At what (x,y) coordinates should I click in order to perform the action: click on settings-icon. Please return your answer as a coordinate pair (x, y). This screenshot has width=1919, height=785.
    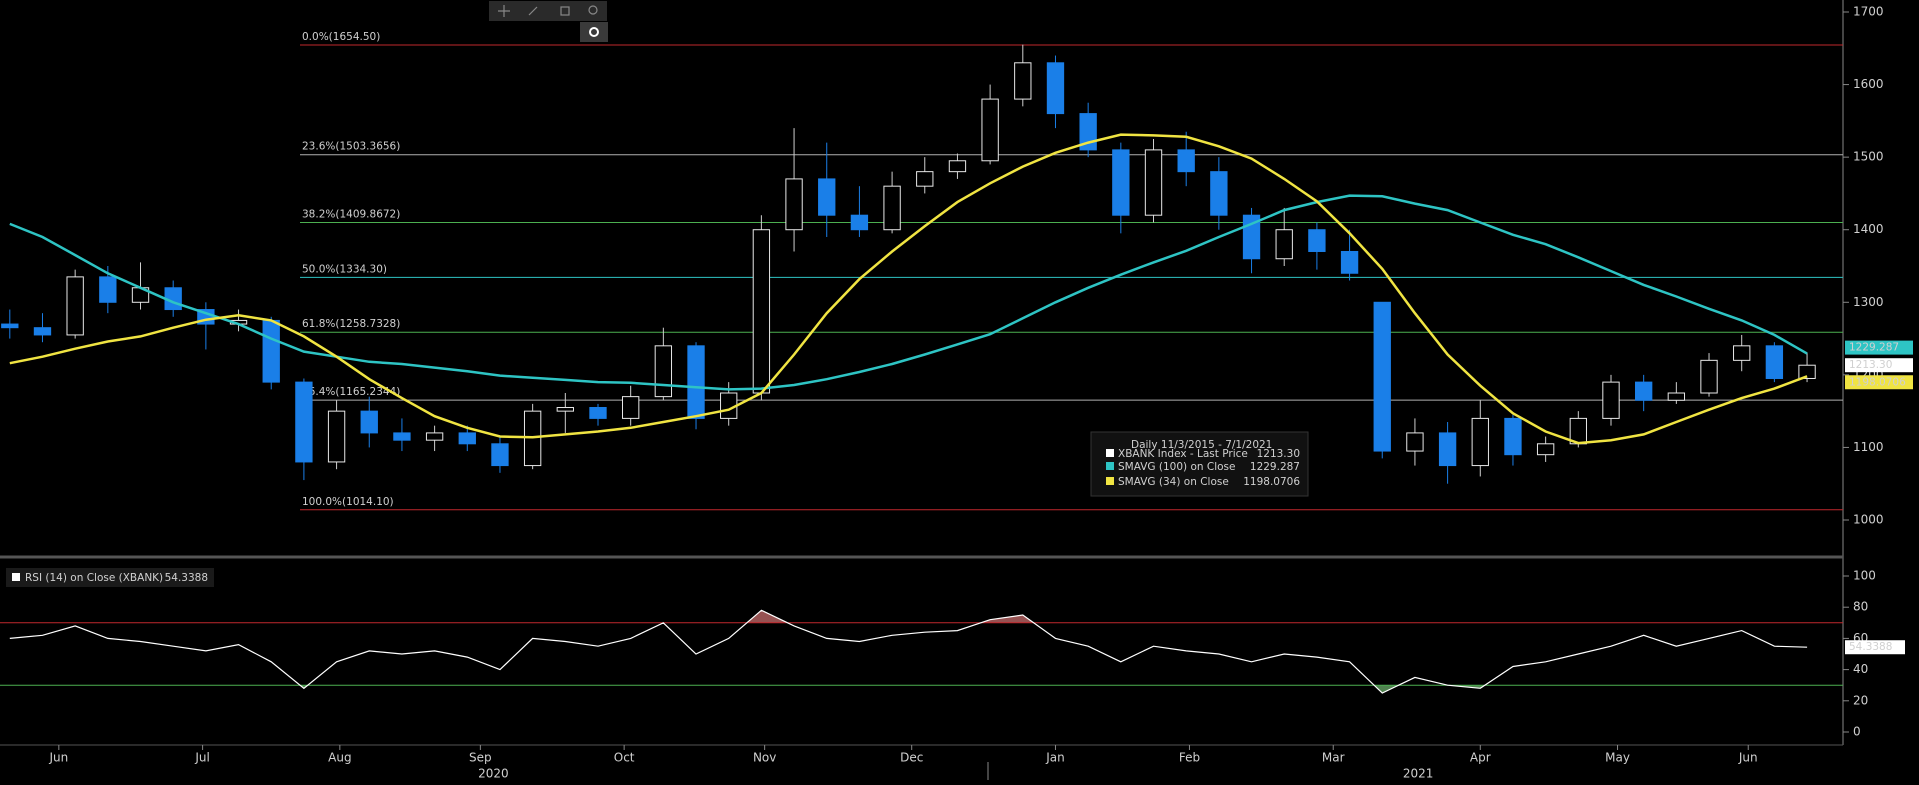
    Looking at the image, I should click on (594, 32).